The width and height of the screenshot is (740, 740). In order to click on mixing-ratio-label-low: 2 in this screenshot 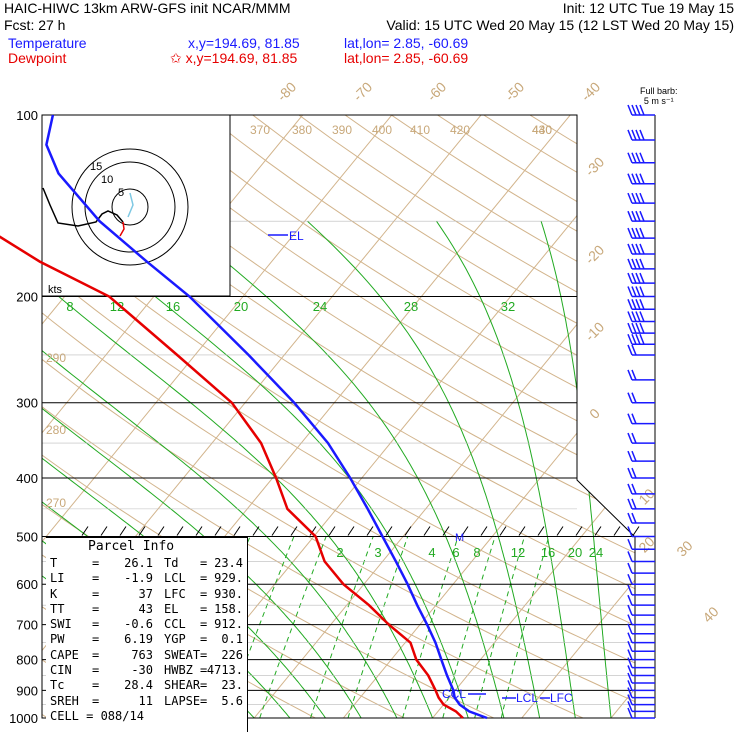, I will do `click(339, 552)`.